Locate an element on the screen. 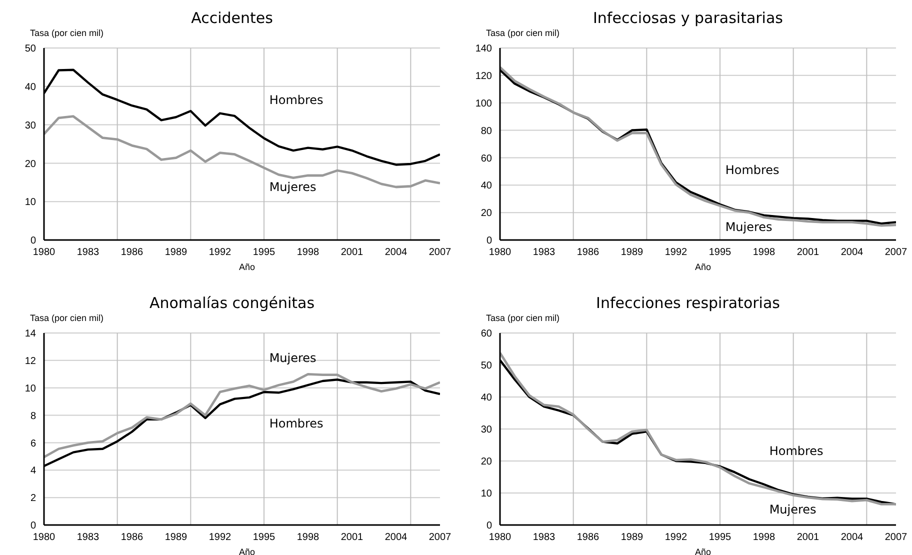 The height and width of the screenshot is (555, 912). y-tick-label: 8 is located at coordinates (33, 416).